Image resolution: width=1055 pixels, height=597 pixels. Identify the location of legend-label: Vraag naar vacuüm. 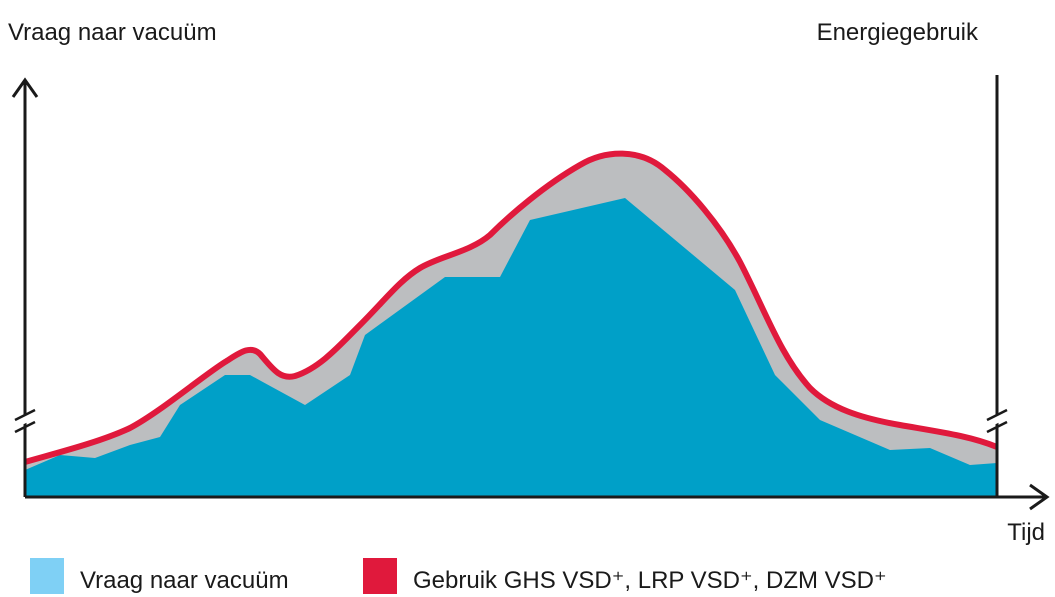
(184, 580).